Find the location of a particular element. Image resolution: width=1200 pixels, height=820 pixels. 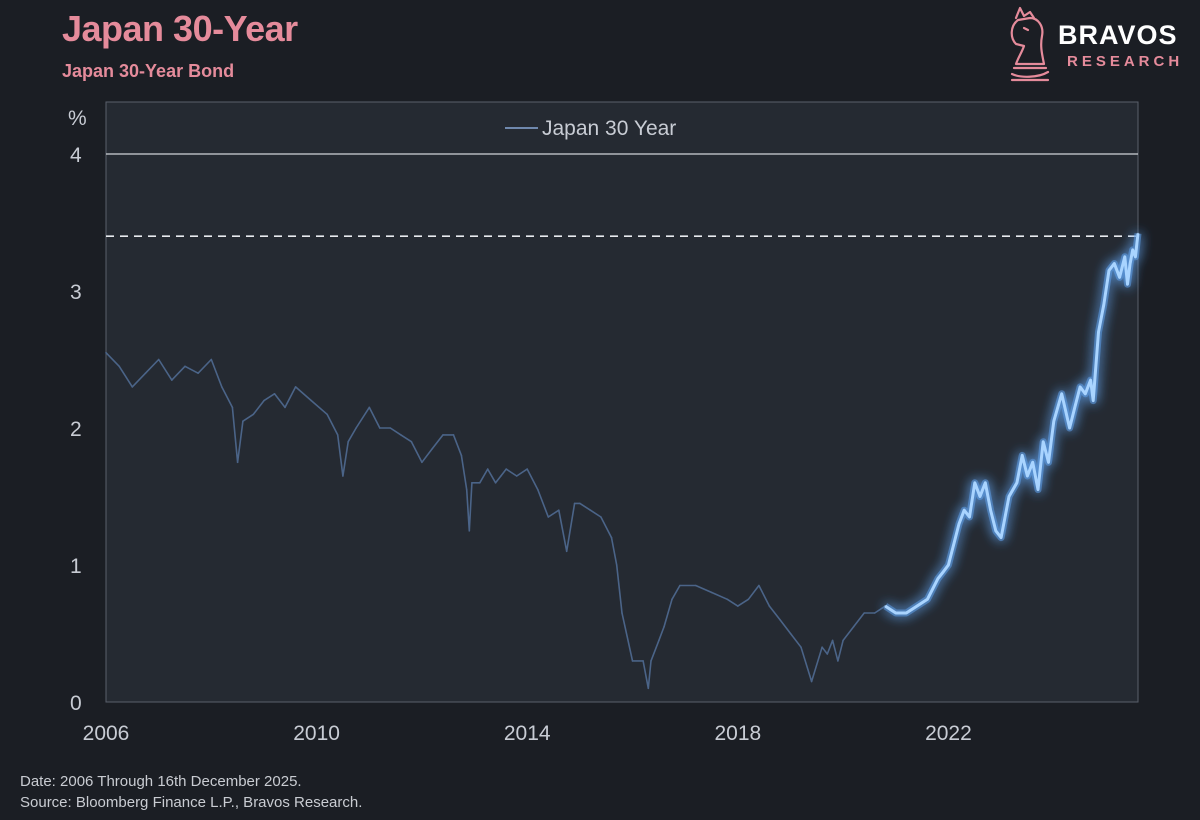

y-tick-label: 0 is located at coordinates (76, 703).